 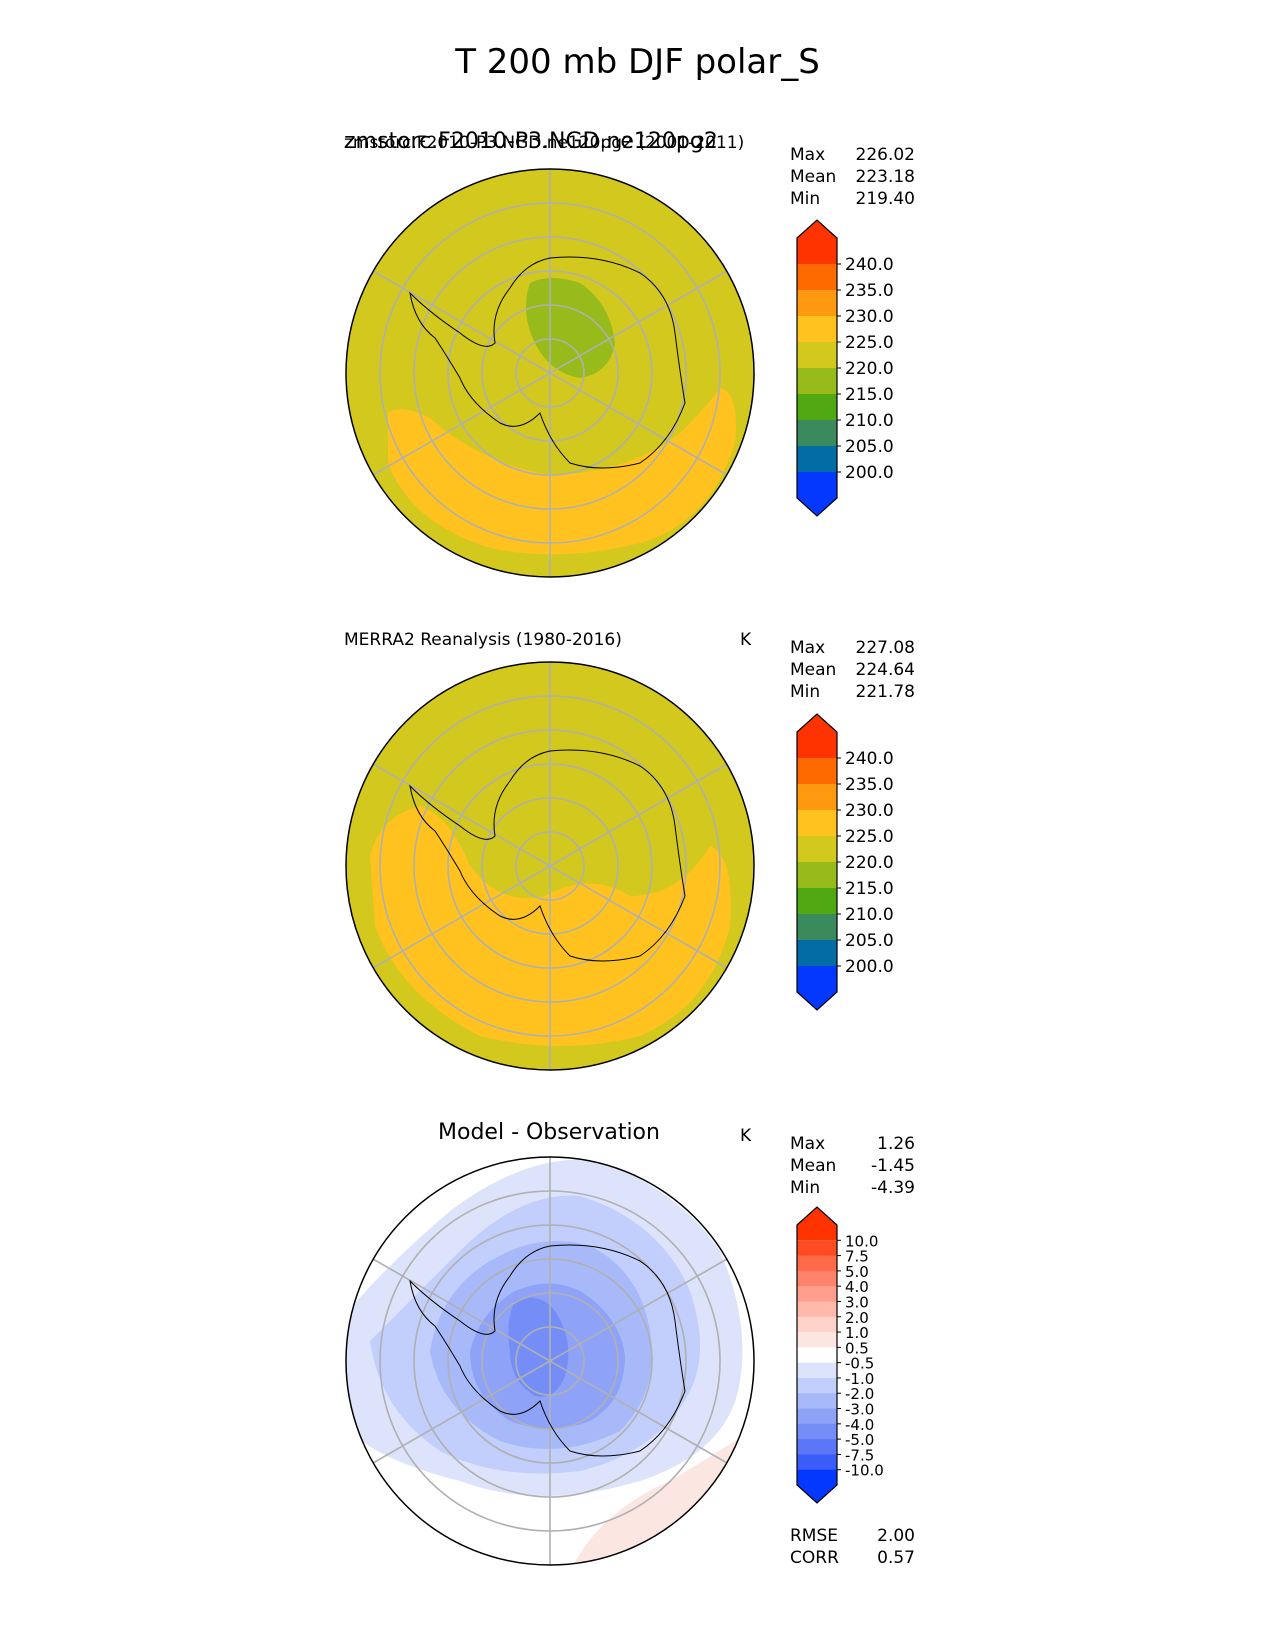 What do you see at coordinates (859, 1410) in the screenshot?
I see `colorbar-tick-label: -3.0` at bounding box center [859, 1410].